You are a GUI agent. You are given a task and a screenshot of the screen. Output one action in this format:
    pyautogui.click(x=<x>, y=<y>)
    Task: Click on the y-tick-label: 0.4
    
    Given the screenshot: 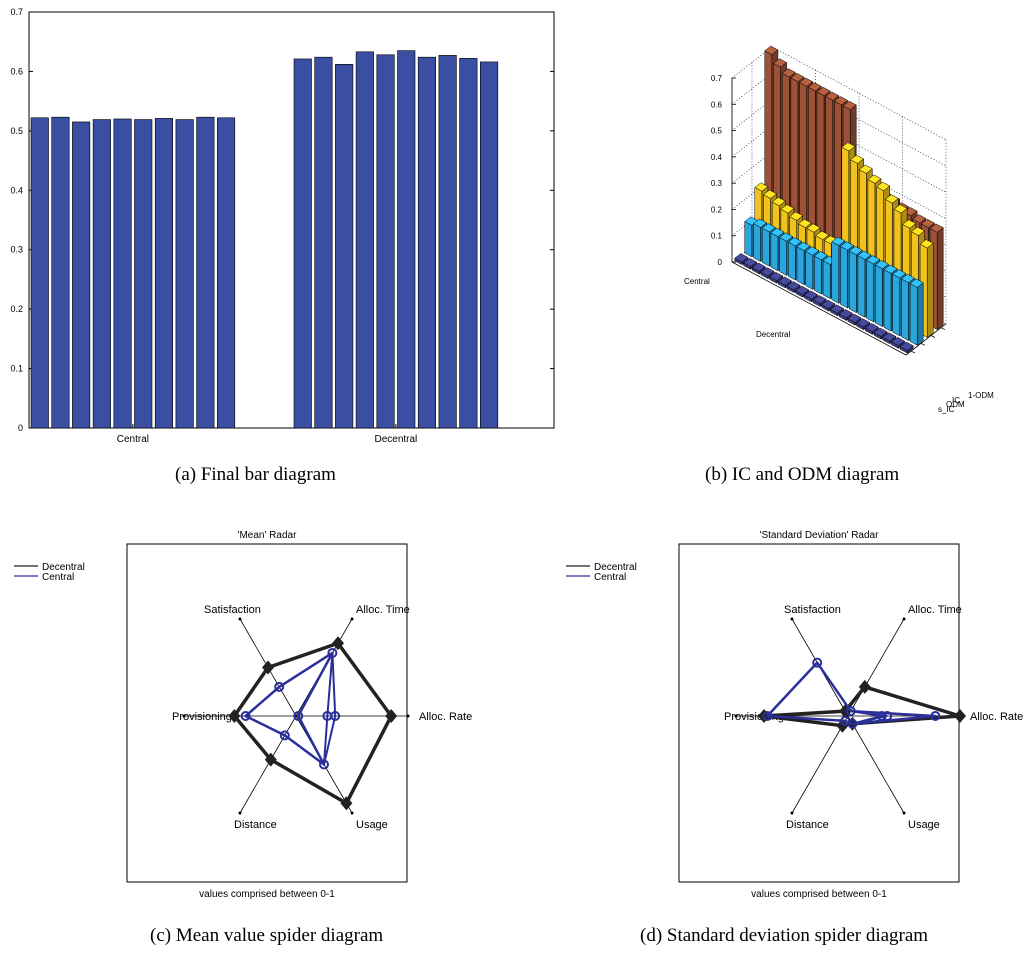 What is the action you would take?
    pyautogui.click(x=16, y=190)
    